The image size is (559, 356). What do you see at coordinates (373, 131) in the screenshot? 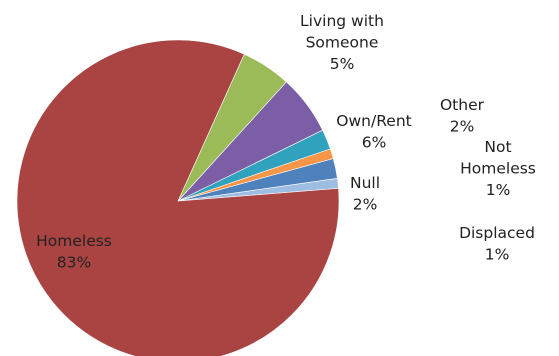
I see `slice-label-own-rent: Own/Rent 6%` at bounding box center [373, 131].